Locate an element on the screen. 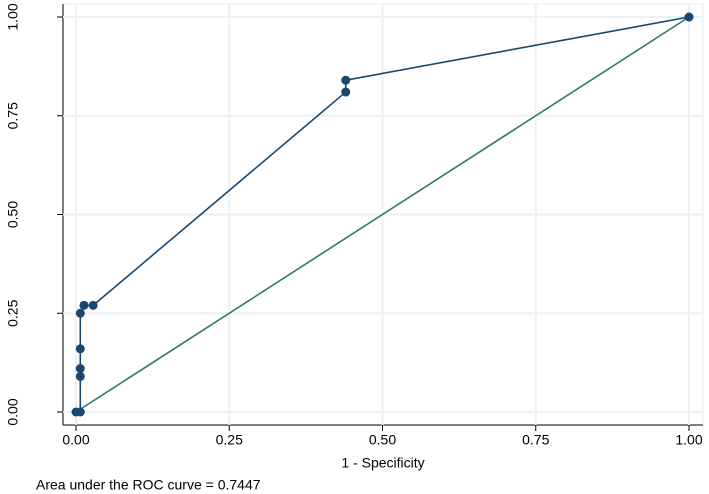 The width and height of the screenshot is (709, 494). y-tick-label: 1.00 is located at coordinates (13, 16).